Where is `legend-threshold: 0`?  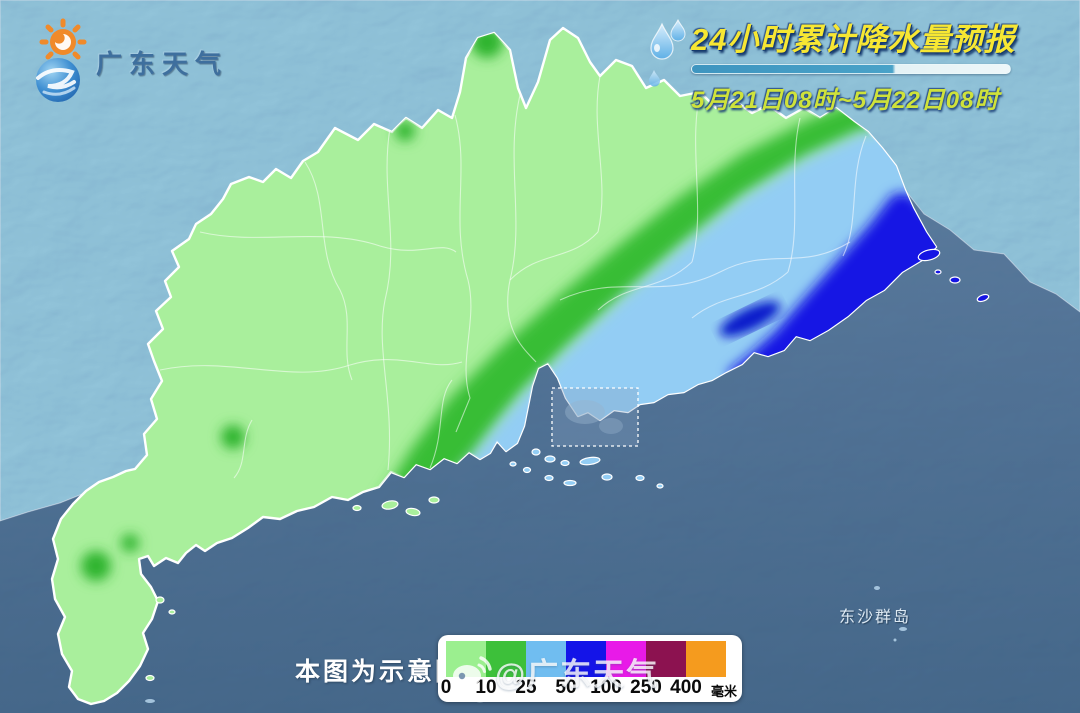 legend-threshold: 0 is located at coordinates (446, 687).